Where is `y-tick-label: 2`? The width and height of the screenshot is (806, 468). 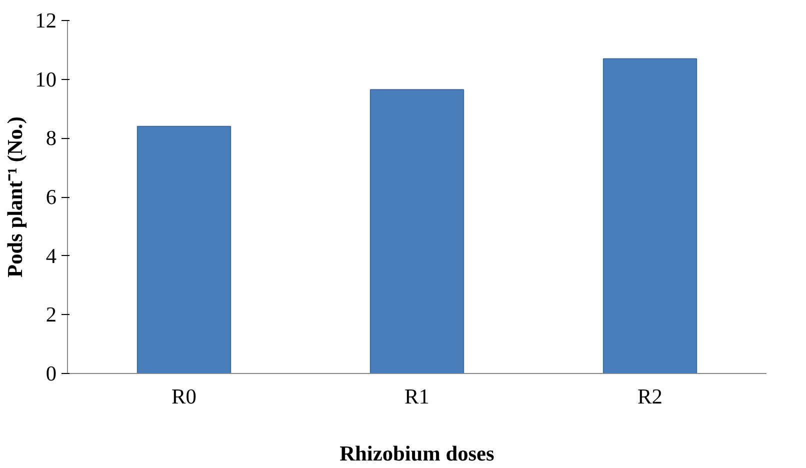
y-tick-label: 2 is located at coordinates (51, 314).